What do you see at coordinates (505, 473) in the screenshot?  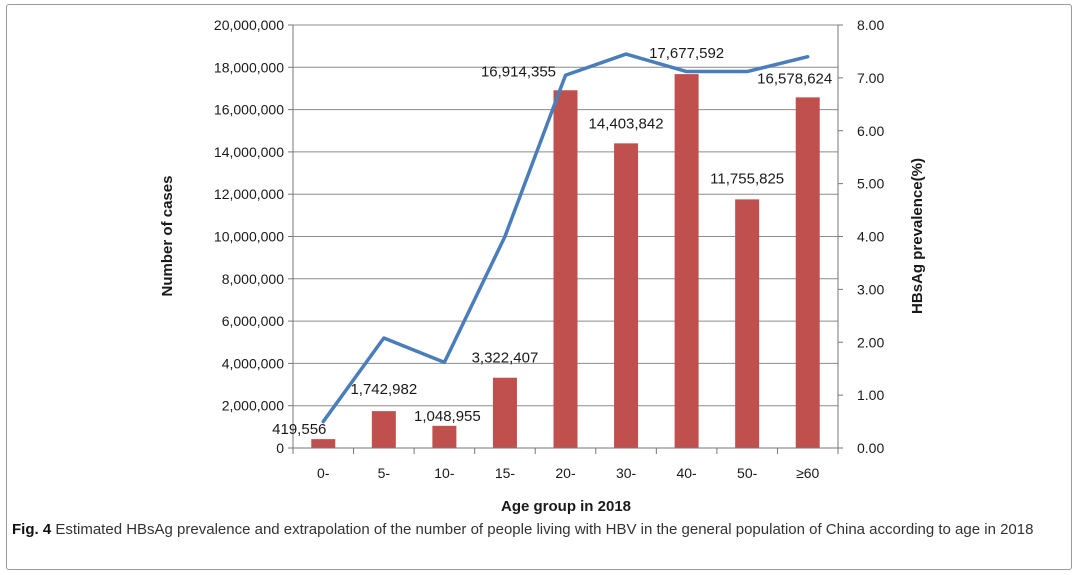 I see `x-tick-label: 15-` at bounding box center [505, 473].